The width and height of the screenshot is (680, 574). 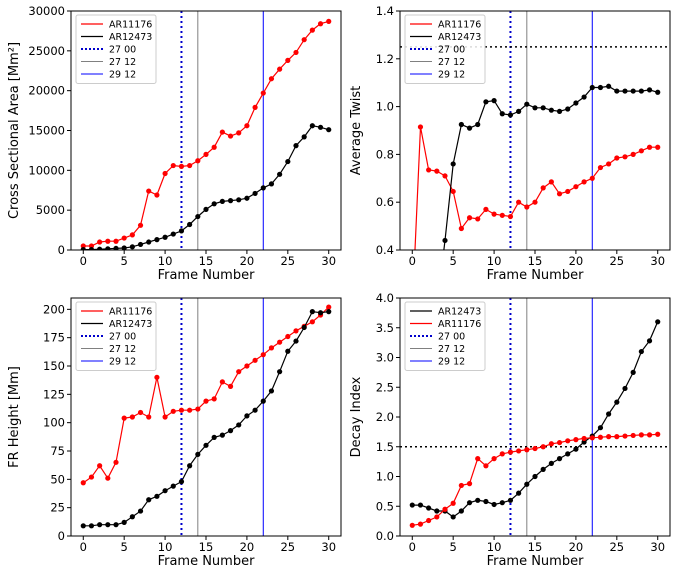 What do you see at coordinates (385, 250) in the screenshot?
I see `y-tick-label: 0.4` at bounding box center [385, 250].